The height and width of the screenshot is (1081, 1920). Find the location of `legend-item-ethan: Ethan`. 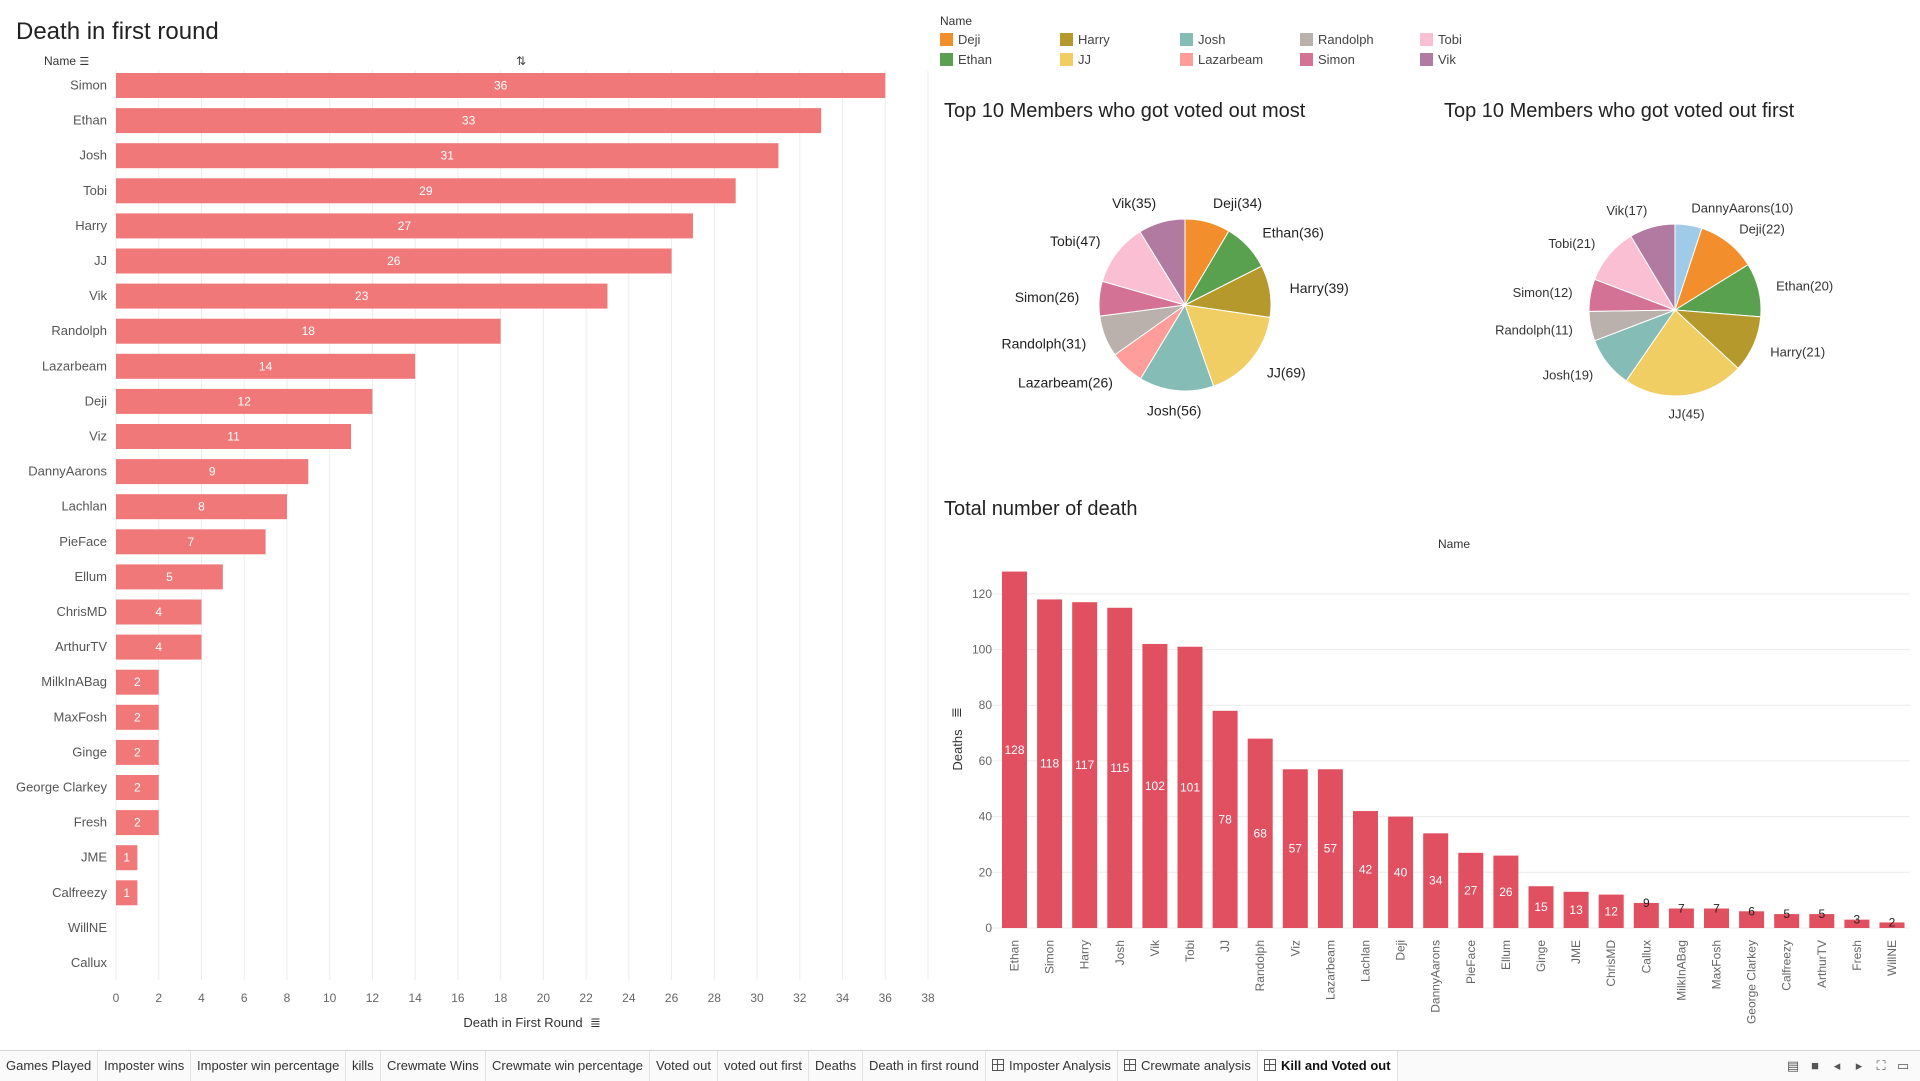

legend-item-ethan: Ethan is located at coordinates (966, 59).